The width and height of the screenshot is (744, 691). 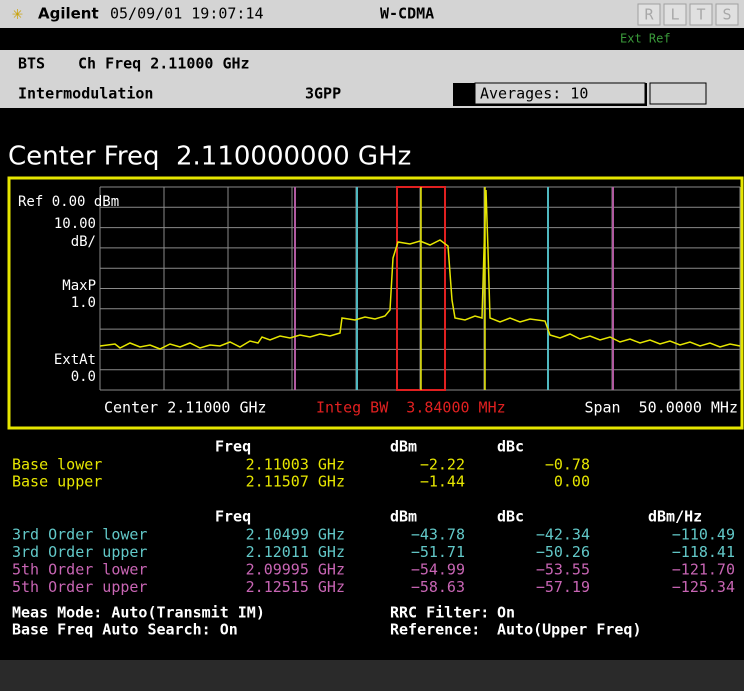 What do you see at coordinates (435, 630) in the screenshot?
I see `reference-label: Reference:` at bounding box center [435, 630].